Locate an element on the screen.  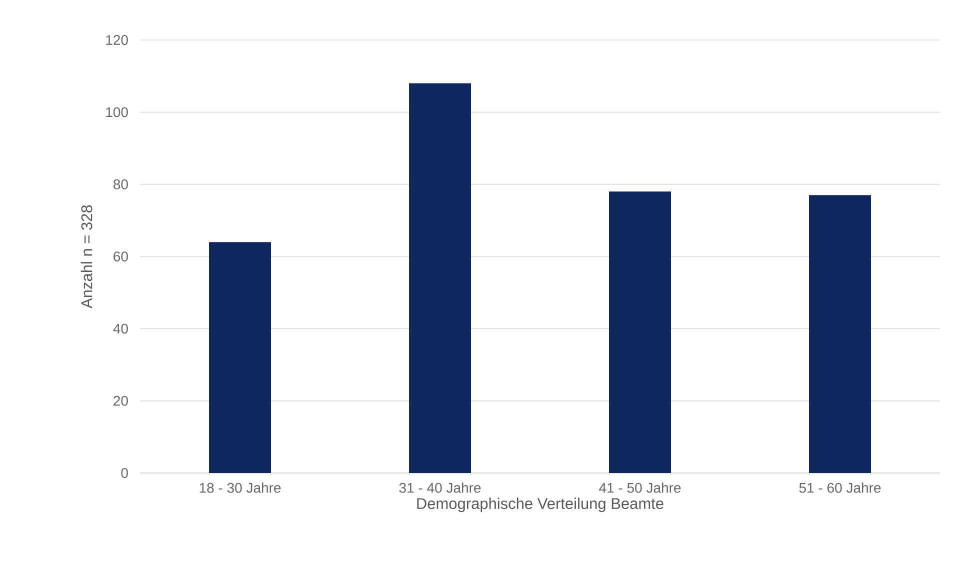
y-tick-label: 80 is located at coordinates (121, 184).